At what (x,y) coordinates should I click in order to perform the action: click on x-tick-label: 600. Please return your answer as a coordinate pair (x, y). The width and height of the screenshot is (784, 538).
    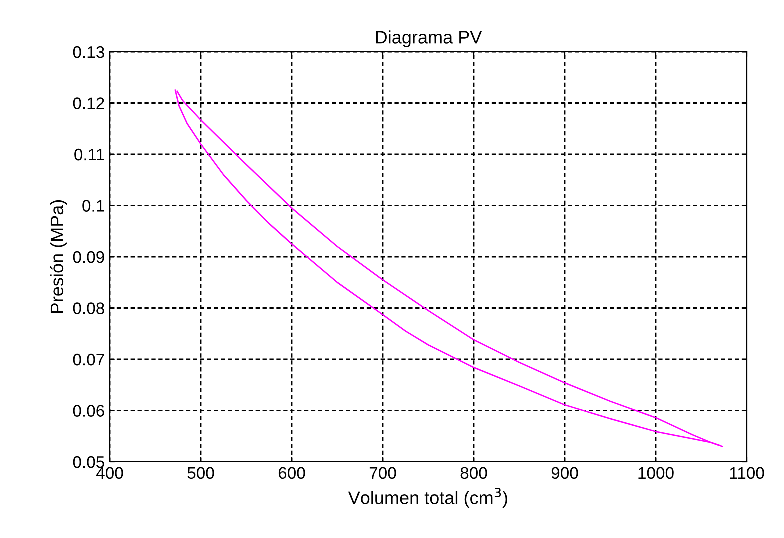
    Looking at the image, I should click on (292, 473).